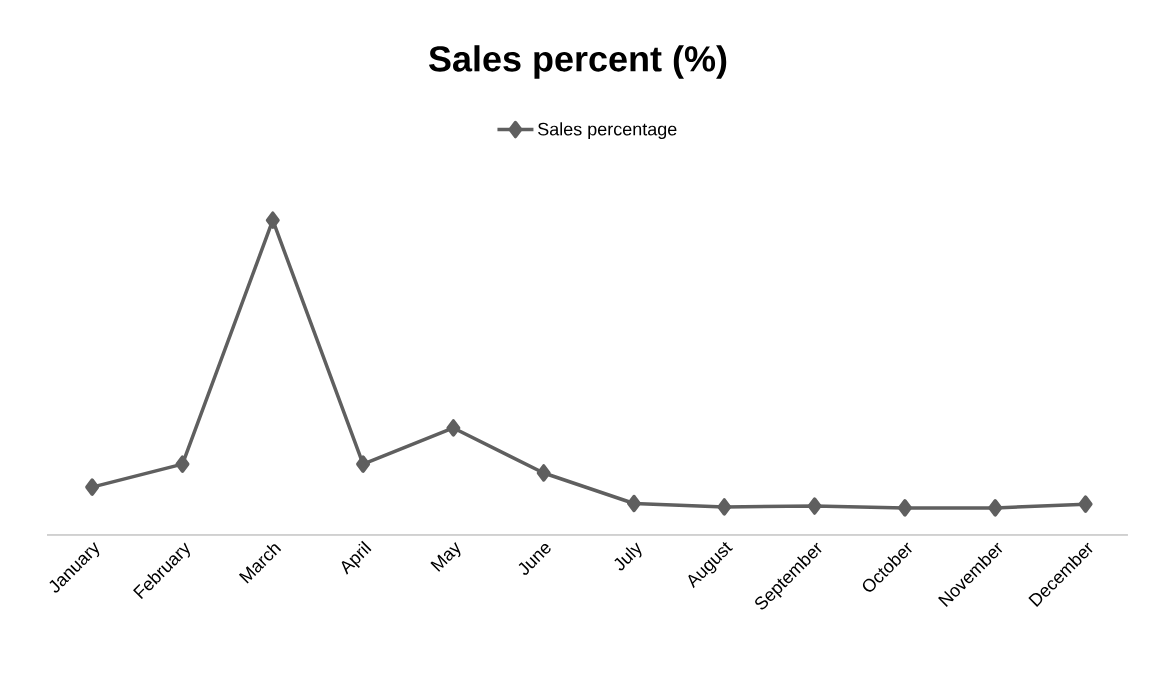  I want to click on x-tick-label: July, so click(628, 556).